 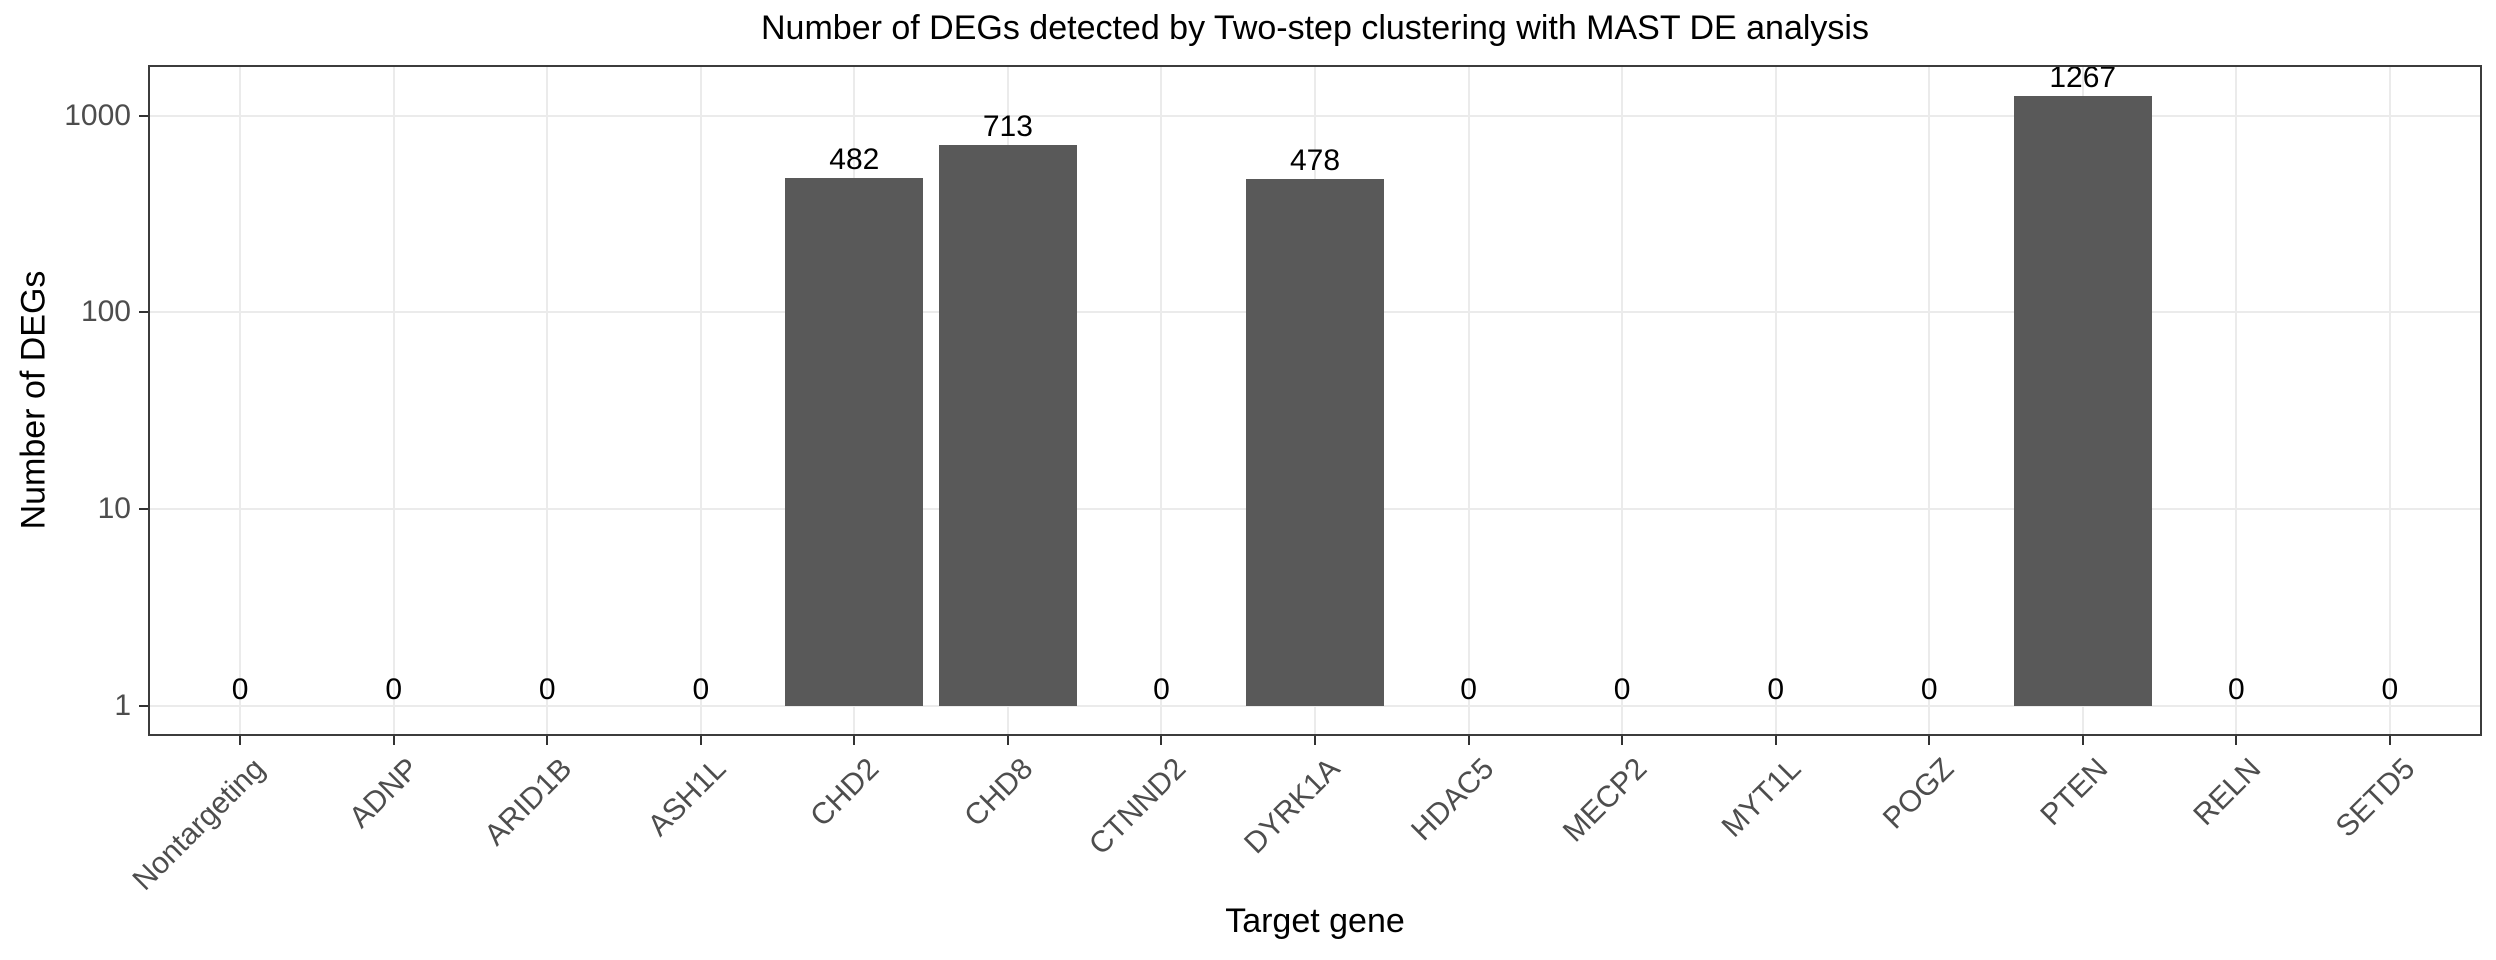 I want to click on bar-value-label: 713, so click(x=1007, y=126).